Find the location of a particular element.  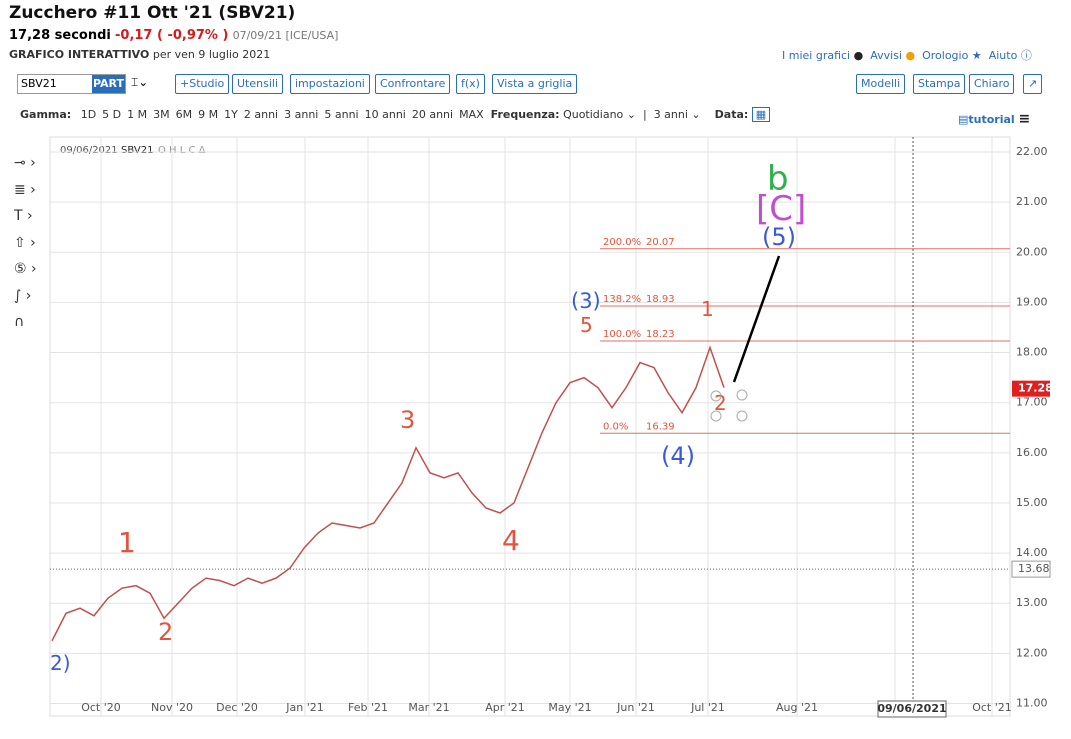

x-tick-label: May '21 is located at coordinates (569, 707).